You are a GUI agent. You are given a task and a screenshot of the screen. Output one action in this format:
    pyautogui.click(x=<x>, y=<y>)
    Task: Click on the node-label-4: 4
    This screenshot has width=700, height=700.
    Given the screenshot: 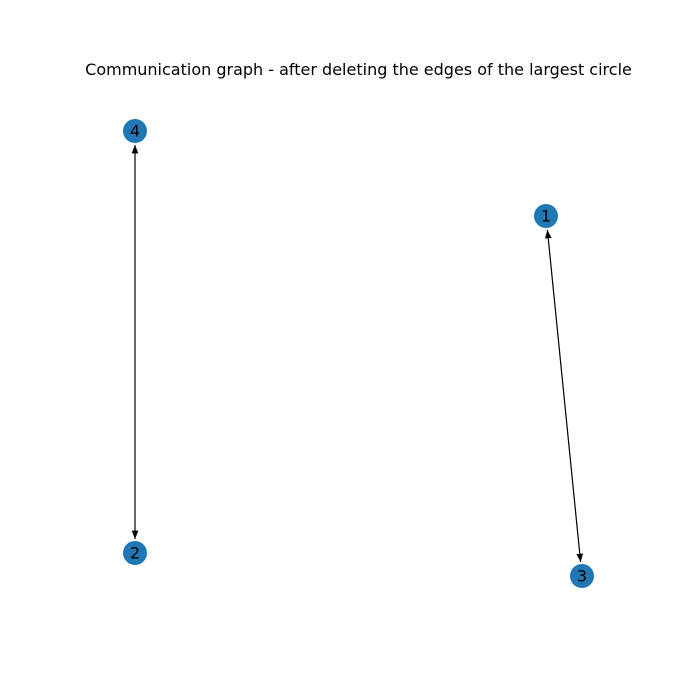 What is the action you would take?
    pyautogui.click(x=135, y=131)
    